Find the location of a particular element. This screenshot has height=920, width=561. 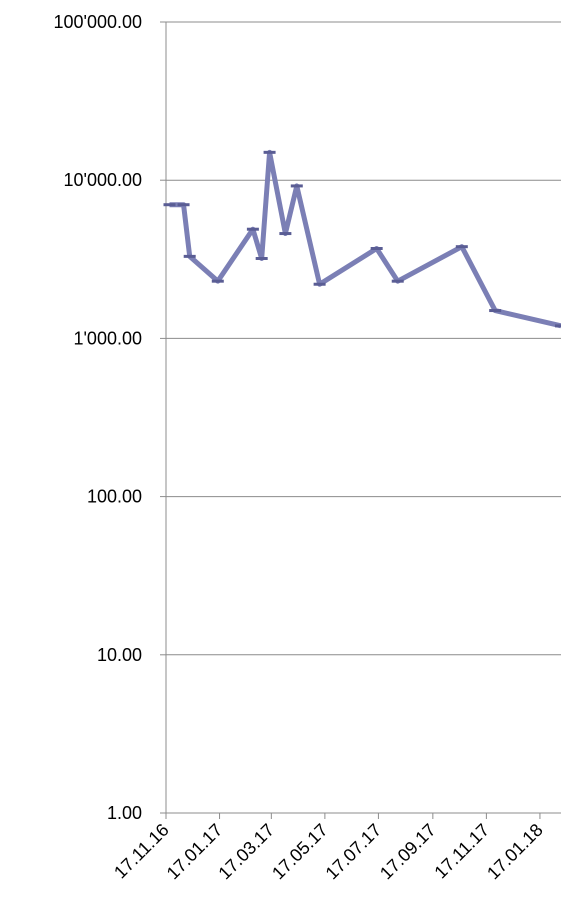

x-tick-label: 17.01.17 is located at coordinates (195, 852).